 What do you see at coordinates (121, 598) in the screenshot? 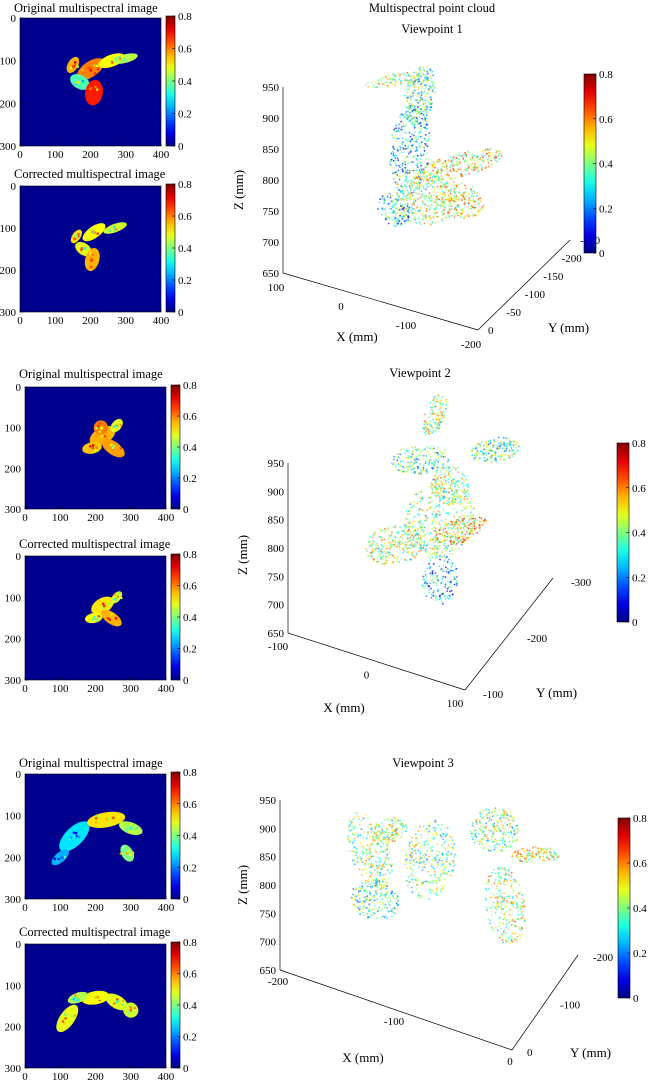
I see `panel-4-pixel` at bounding box center [121, 598].